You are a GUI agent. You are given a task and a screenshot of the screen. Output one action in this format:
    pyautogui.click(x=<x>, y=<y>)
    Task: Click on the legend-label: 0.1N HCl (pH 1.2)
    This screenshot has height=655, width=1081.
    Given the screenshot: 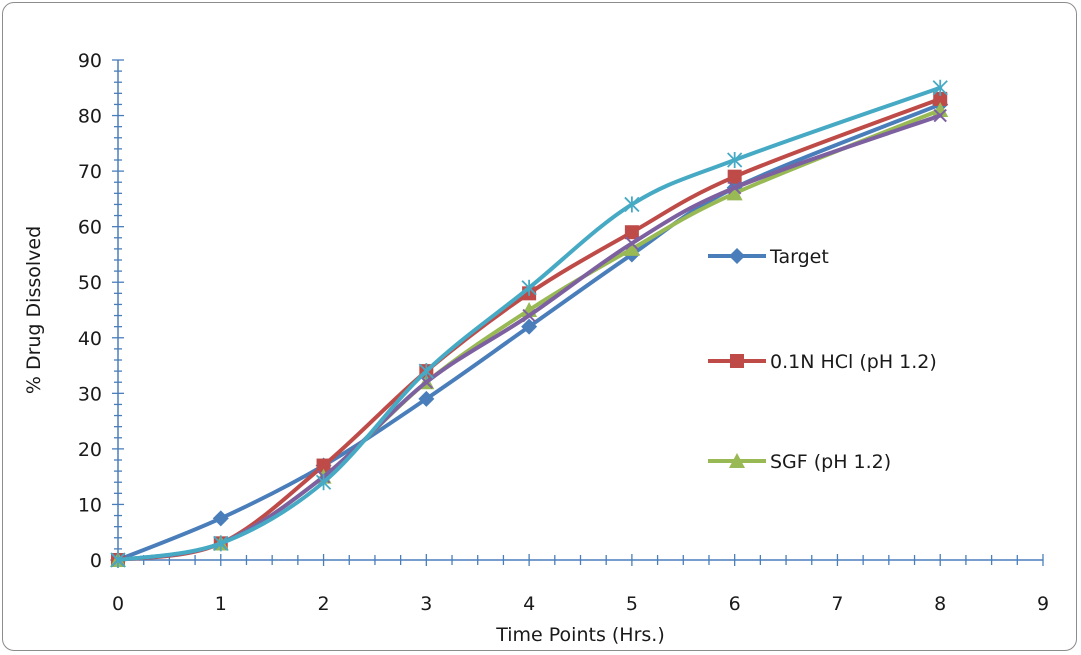 What is the action you would take?
    pyautogui.click(x=853, y=362)
    